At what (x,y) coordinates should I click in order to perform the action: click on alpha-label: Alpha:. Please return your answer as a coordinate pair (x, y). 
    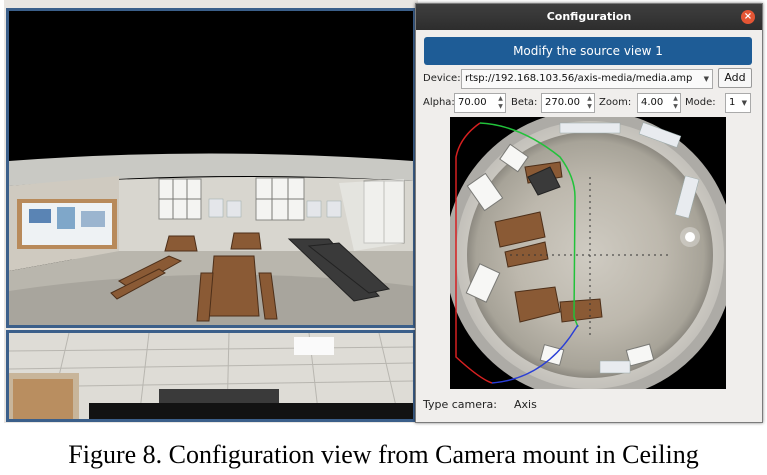
    Looking at the image, I should click on (439, 102).